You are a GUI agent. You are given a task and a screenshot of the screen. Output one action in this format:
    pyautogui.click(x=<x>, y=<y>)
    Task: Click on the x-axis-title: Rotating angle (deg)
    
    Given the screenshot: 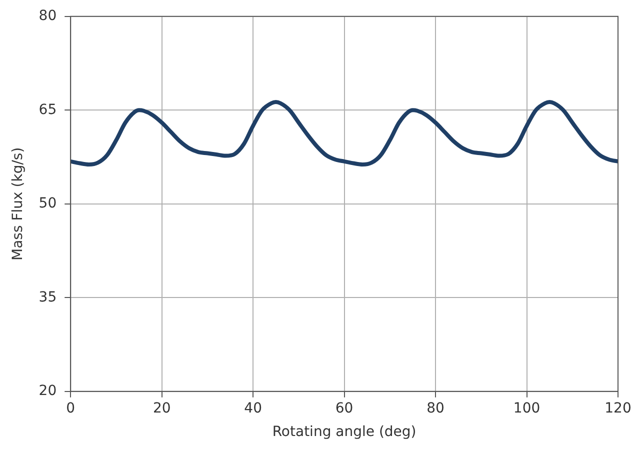 What is the action you would take?
    pyautogui.click(x=344, y=432)
    